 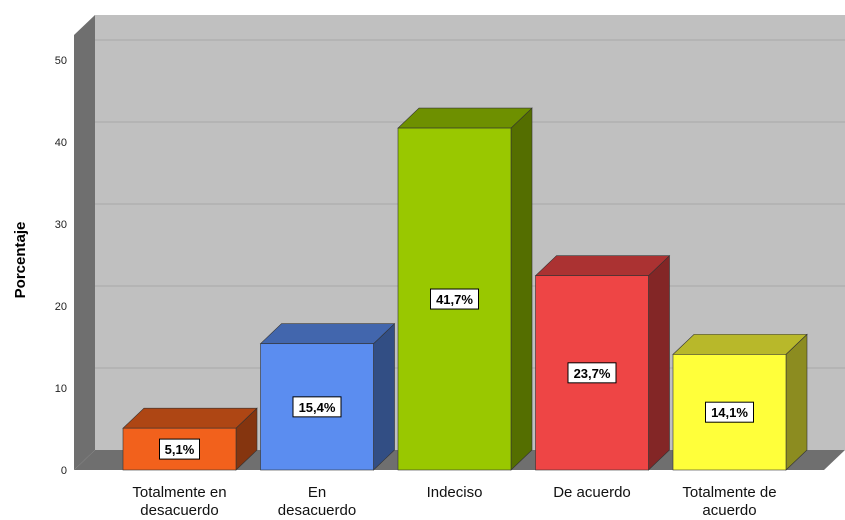 What do you see at coordinates (61, 225) in the screenshot?
I see `y-tick-label: 30` at bounding box center [61, 225].